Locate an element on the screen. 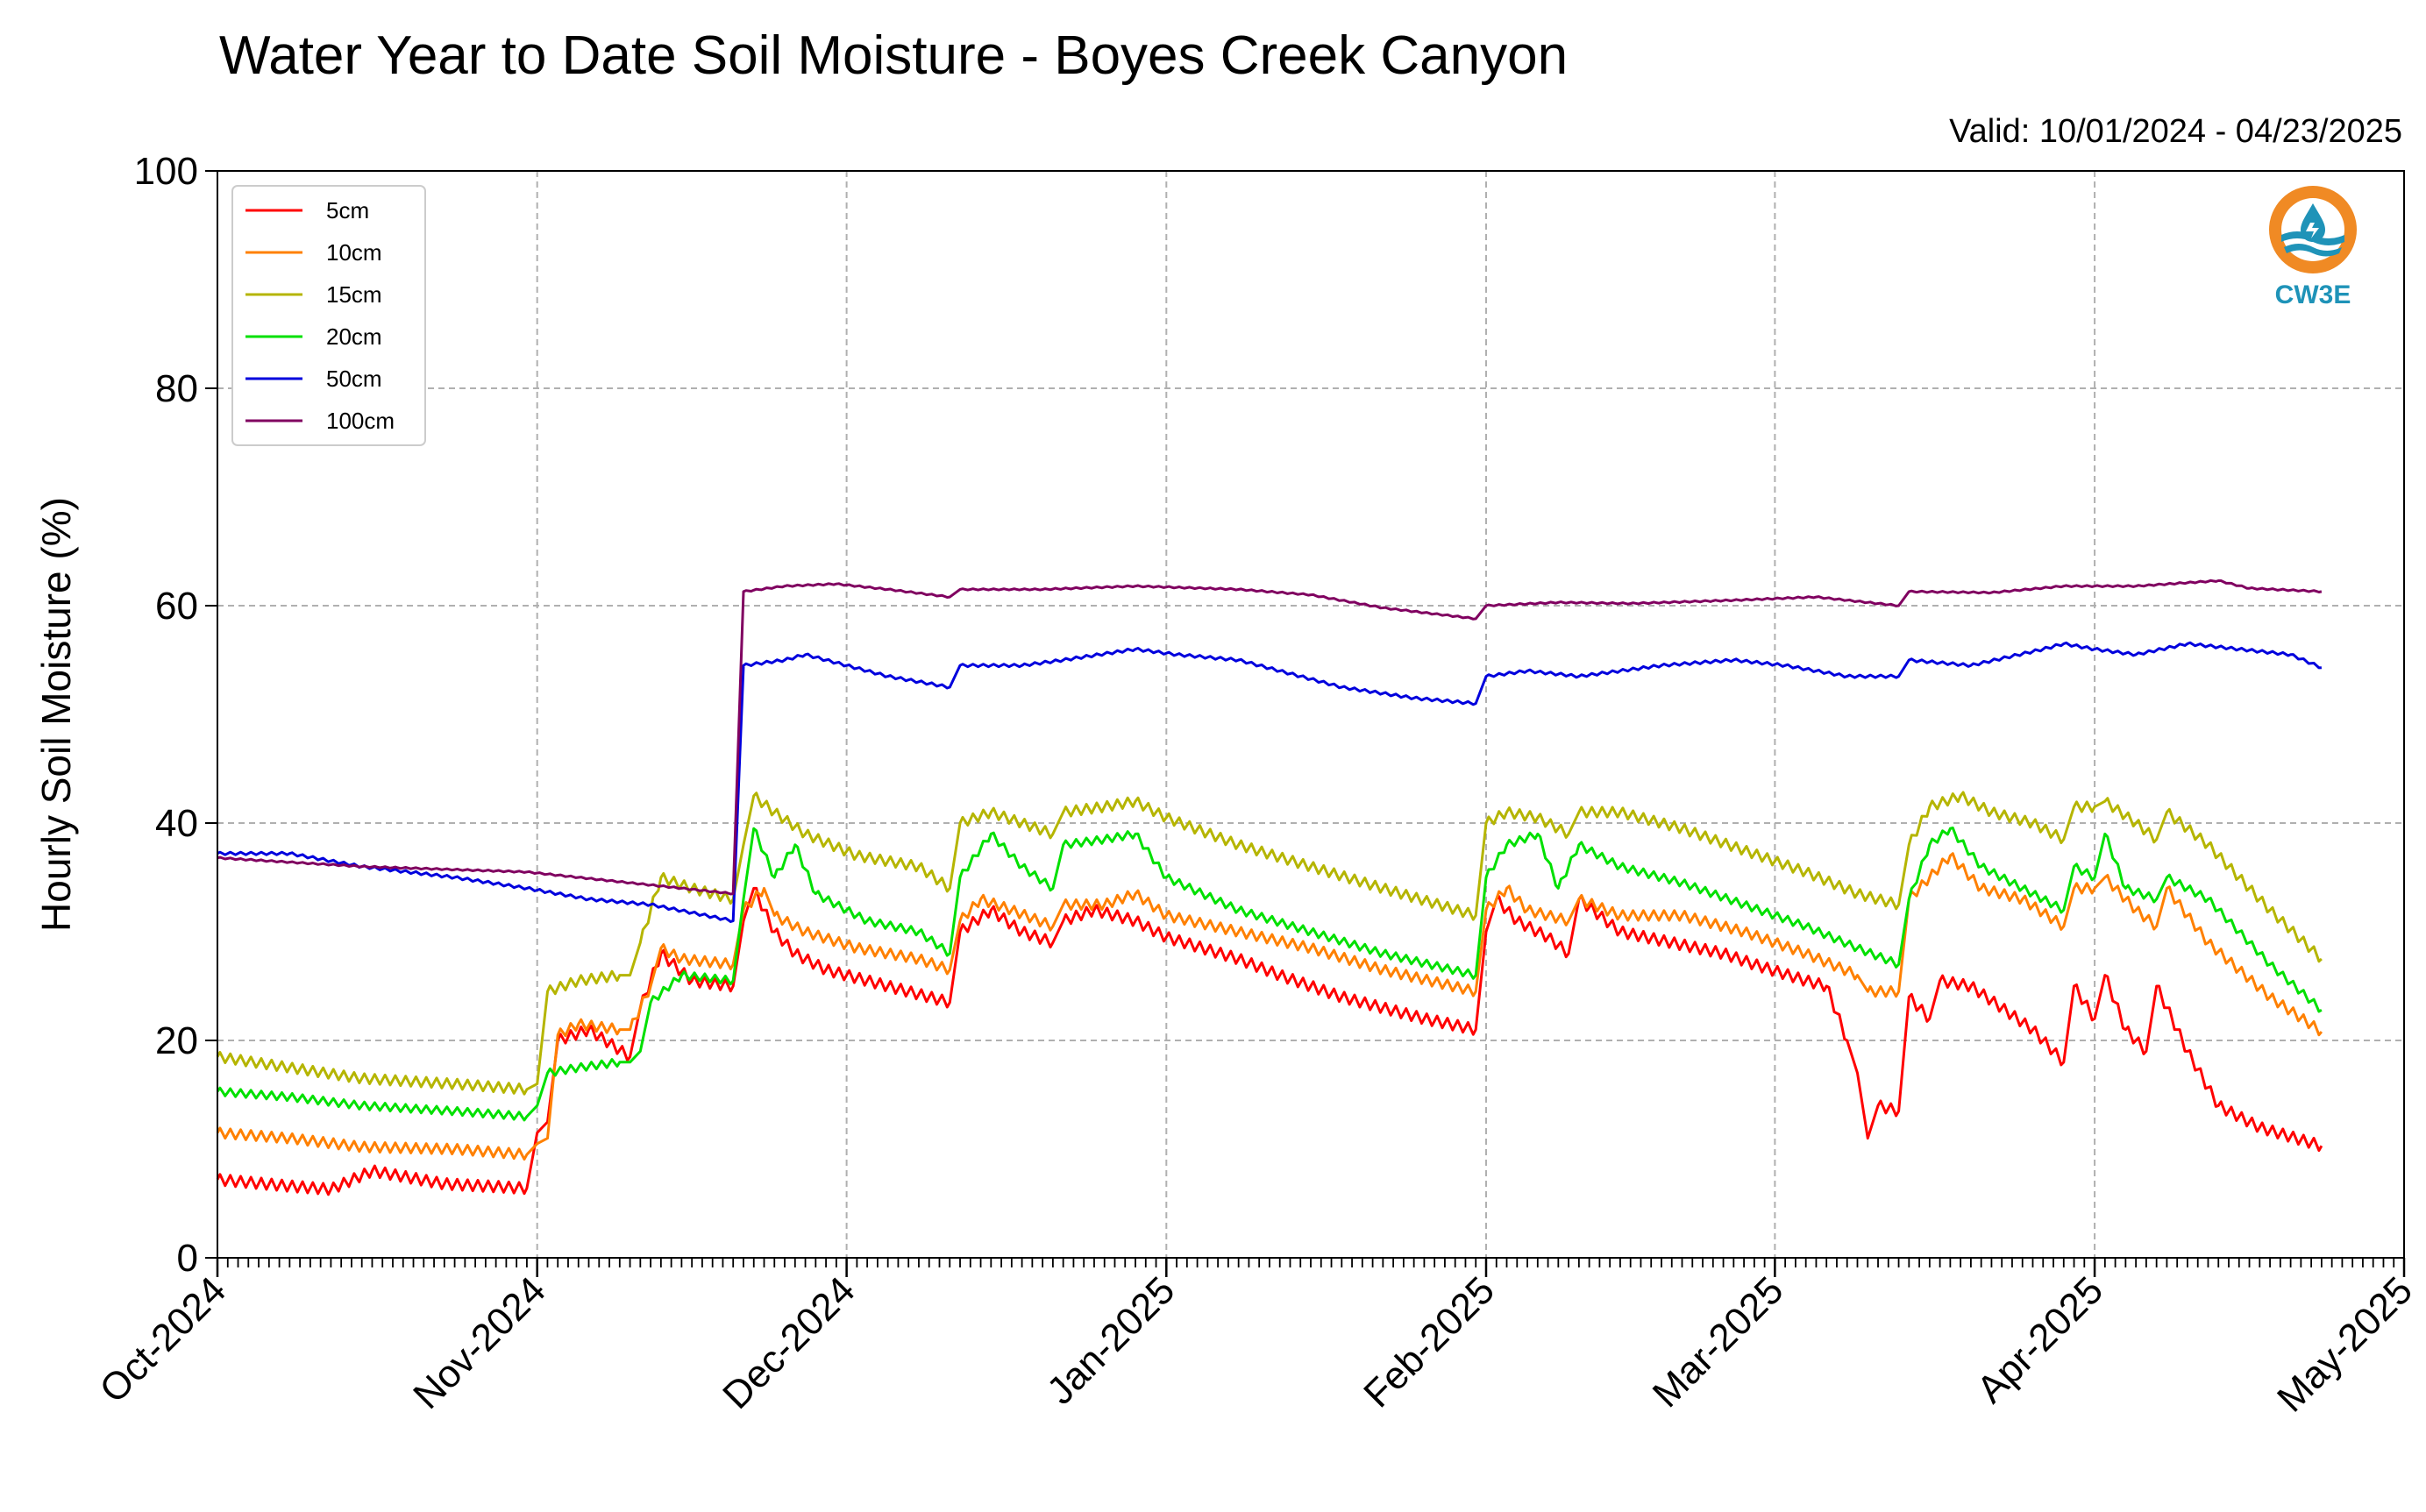 The height and width of the screenshot is (1512, 2426). legend-label: 15cm is located at coordinates (354, 294).